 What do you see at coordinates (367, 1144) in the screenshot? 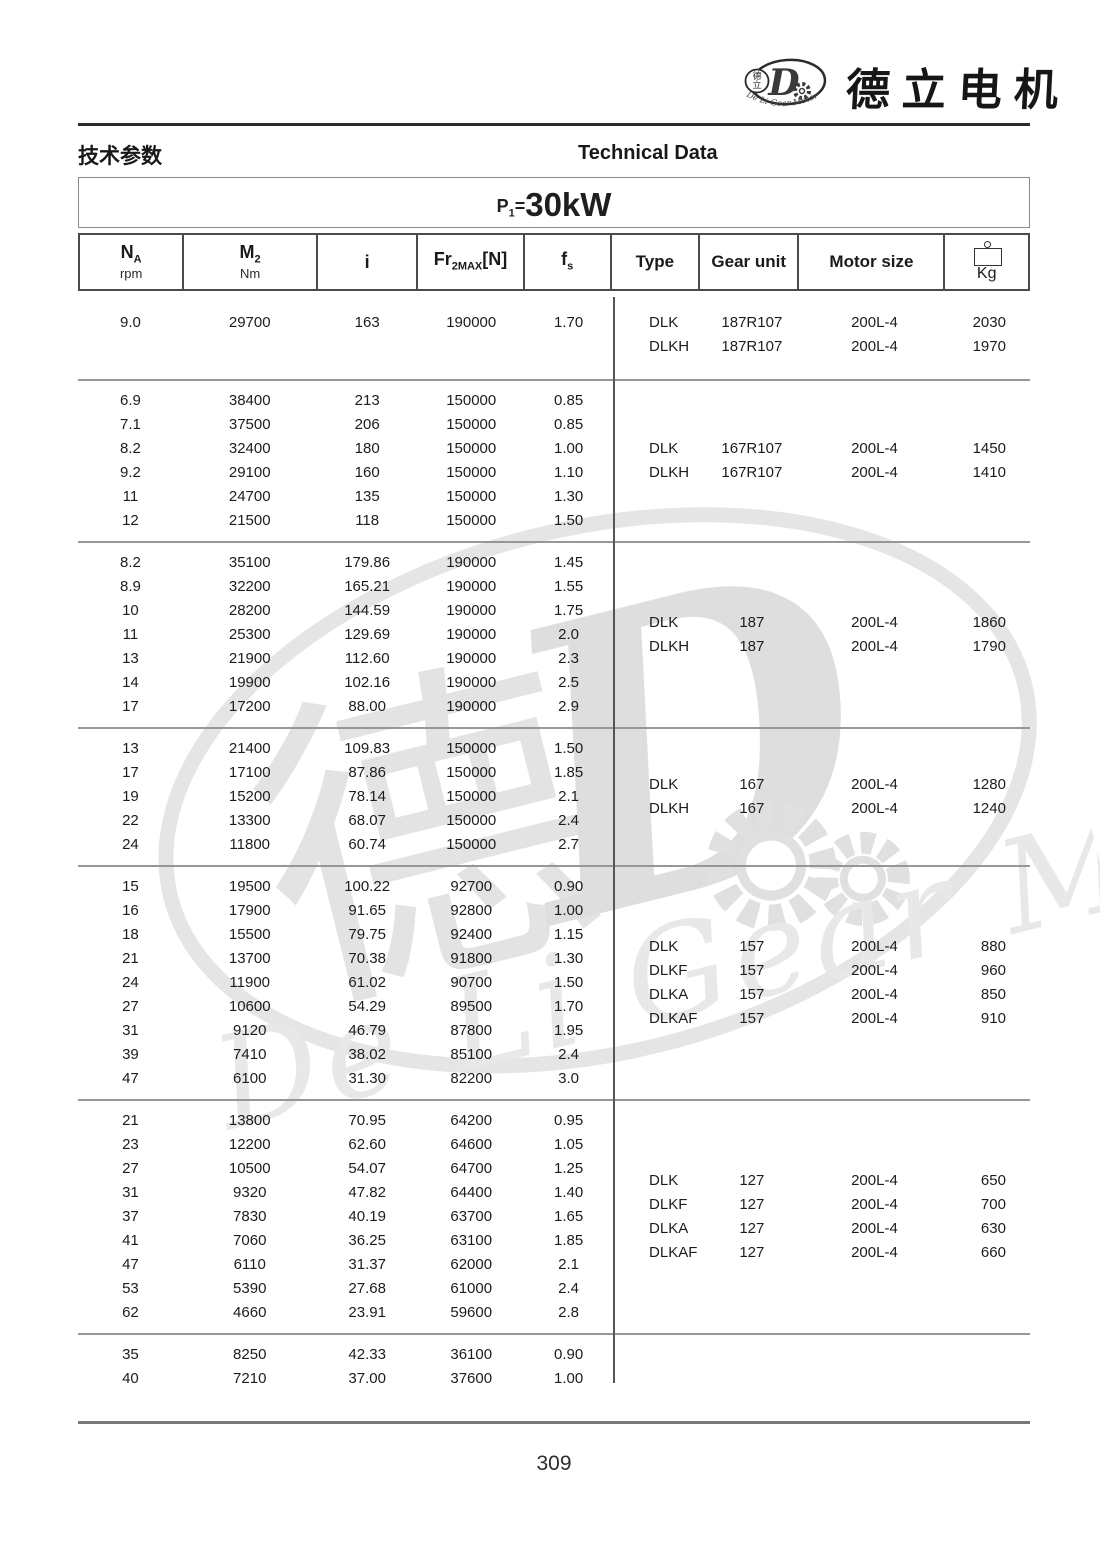
I see `cell-ratio-i: 62.60` at bounding box center [367, 1144].